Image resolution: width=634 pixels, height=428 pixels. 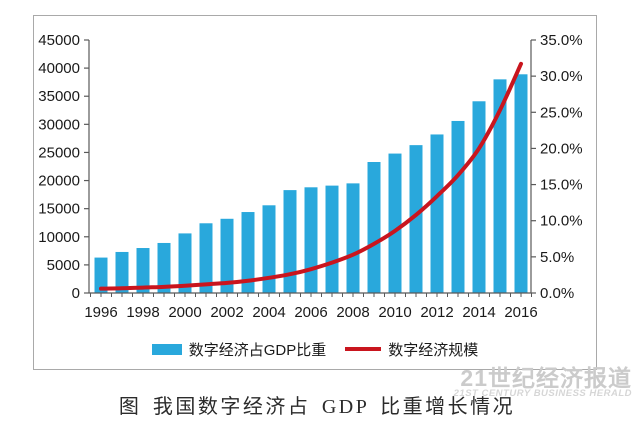 What do you see at coordinates (226, 312) in the screenshot?
I see `x-axis-tick-label: 2002` at bounding box center [226, 312].